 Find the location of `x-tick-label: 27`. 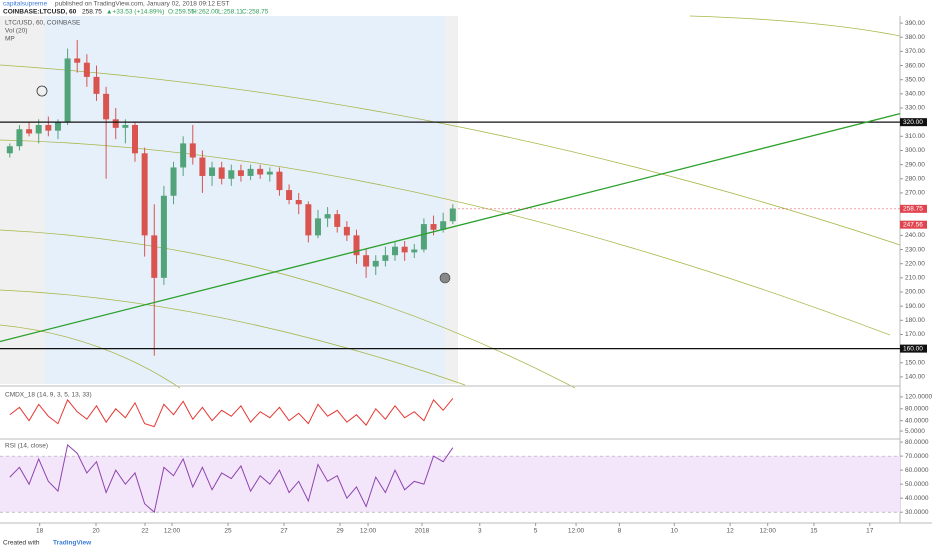

x-tick-label: 27 is located at coordinates (284, 531).